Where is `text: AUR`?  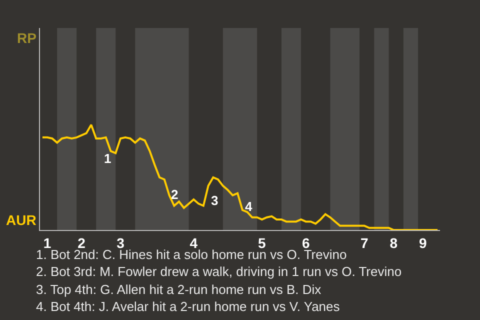
text: AUR is located at coordinates (21, 220).